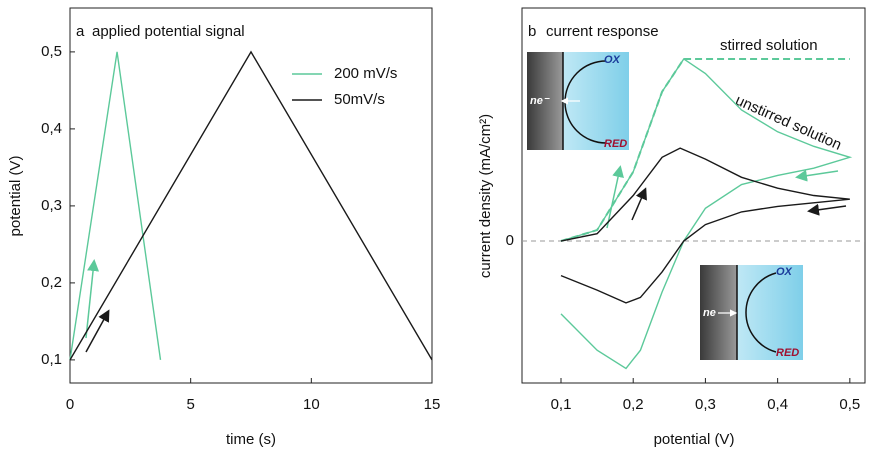  I want to click on x-axis-label: potential (V), so click(694, 439).